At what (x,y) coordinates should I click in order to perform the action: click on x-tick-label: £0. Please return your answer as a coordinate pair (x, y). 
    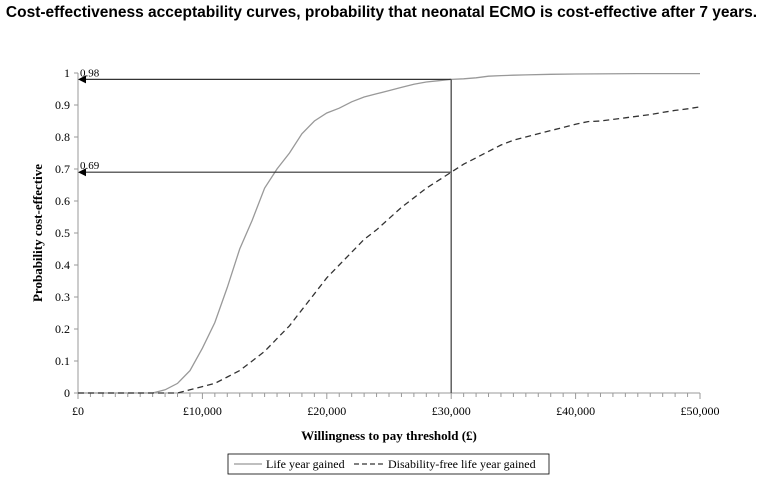
    Looking at the image, I should click on (78, 411).